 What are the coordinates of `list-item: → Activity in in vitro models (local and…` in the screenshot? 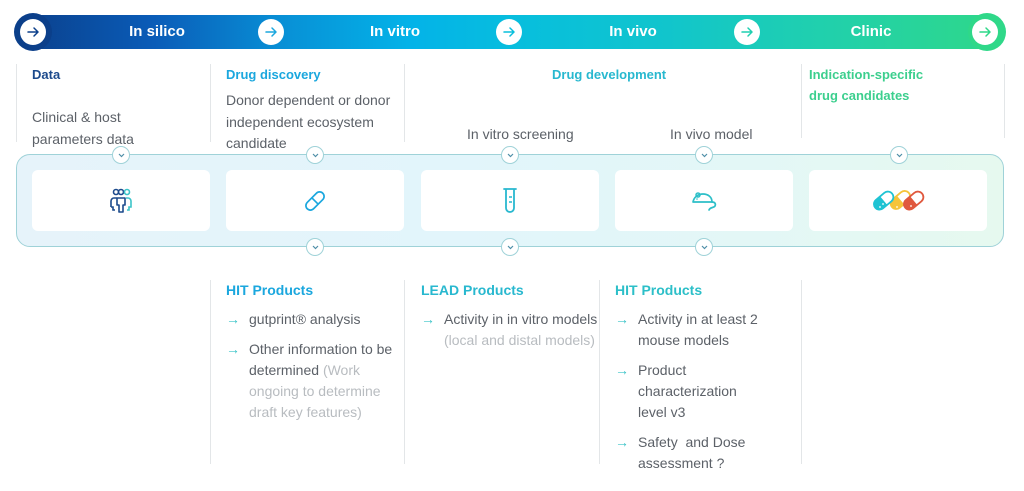 It's located at (509, 329).